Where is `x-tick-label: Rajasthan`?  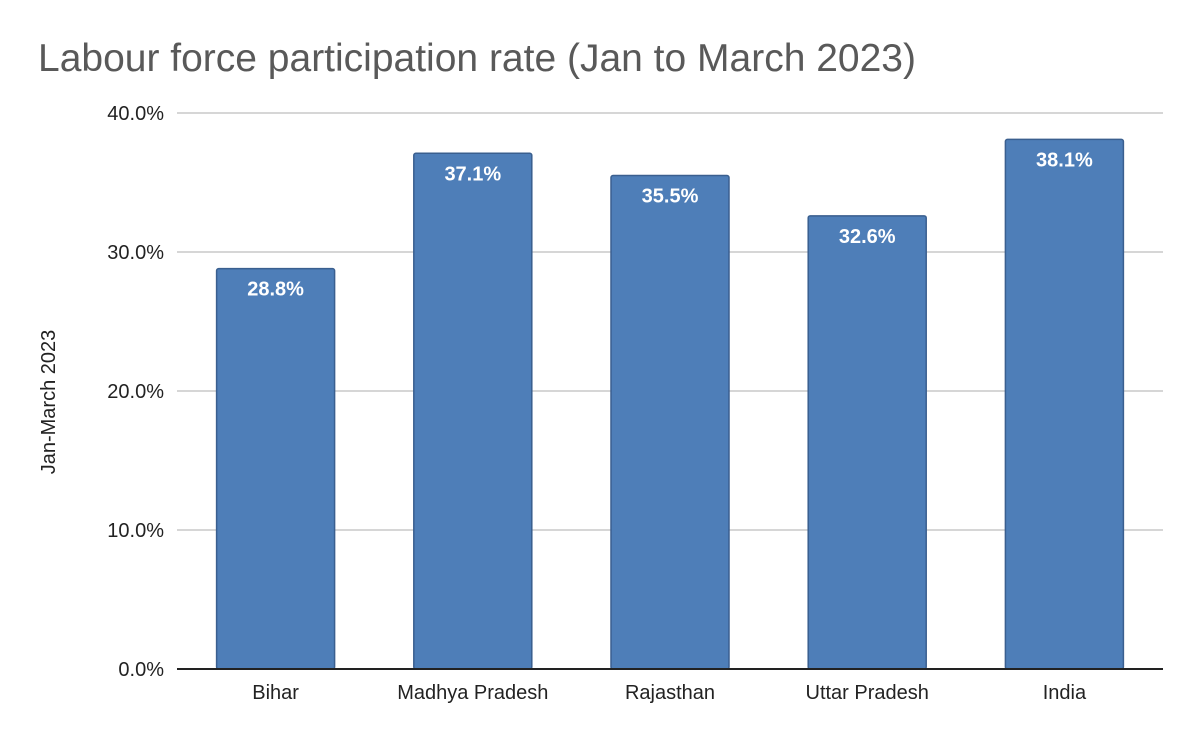
x-tick-label: Rajasthan is located at coordinates (670, 693).